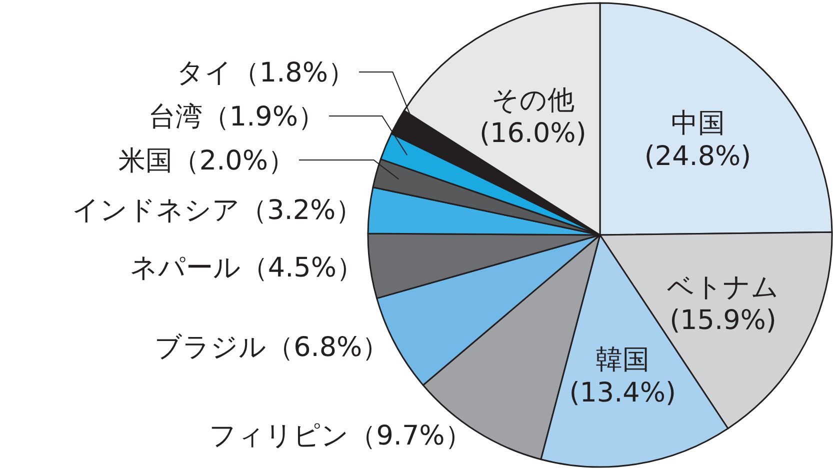 This screenshot has height=469, width=833. Describe the element at coordinates (697, 123) in the screenshot. I see `slice-label: 中国` at that location.